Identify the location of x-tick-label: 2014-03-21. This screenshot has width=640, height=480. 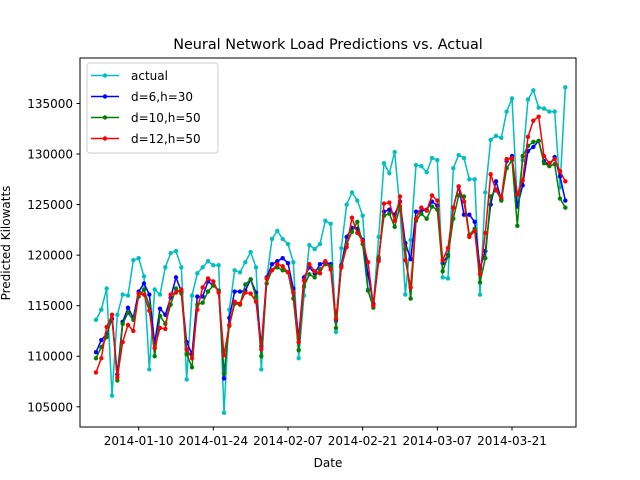
(512, 441).